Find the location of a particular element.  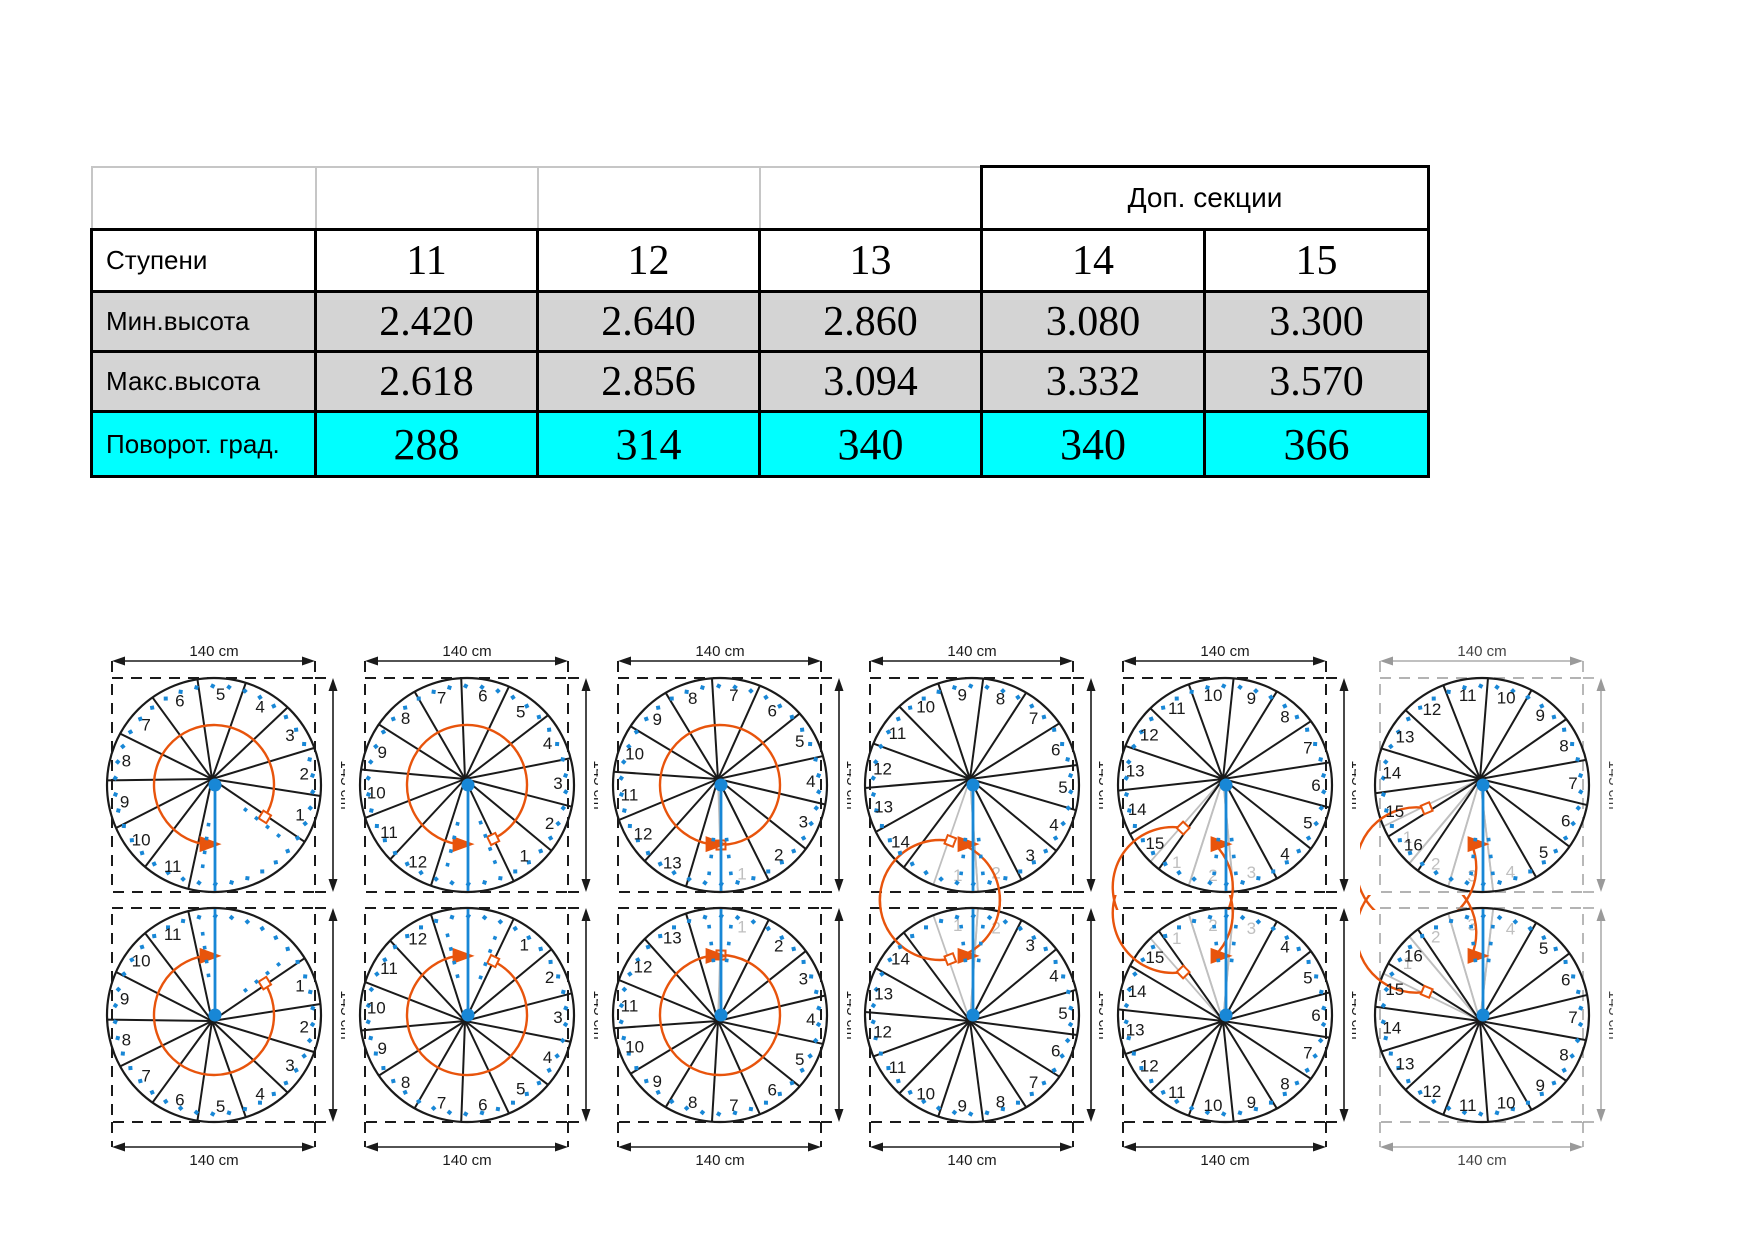

rotation-row: Поворот. град. 288 314 340 340 366 is located at coordinates (760, 444).